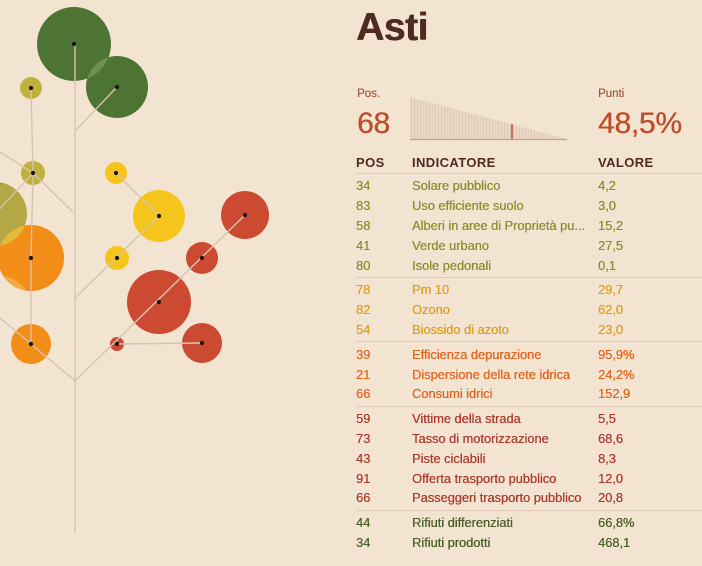 The width and height of the screenshot is (702, 566). Describe the element at coordinates (610, 438) in the screenshot. I see `row-value: 68,6` at that location.